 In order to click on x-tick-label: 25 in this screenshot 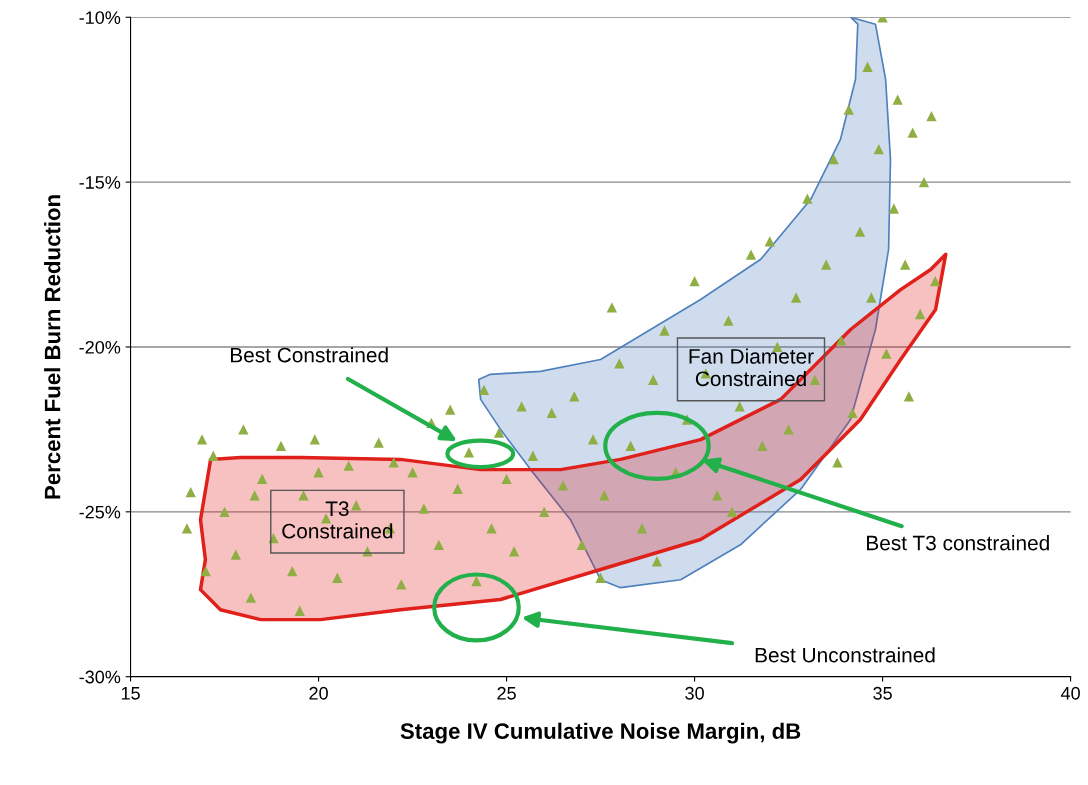, I will do `click(506, 693)`.